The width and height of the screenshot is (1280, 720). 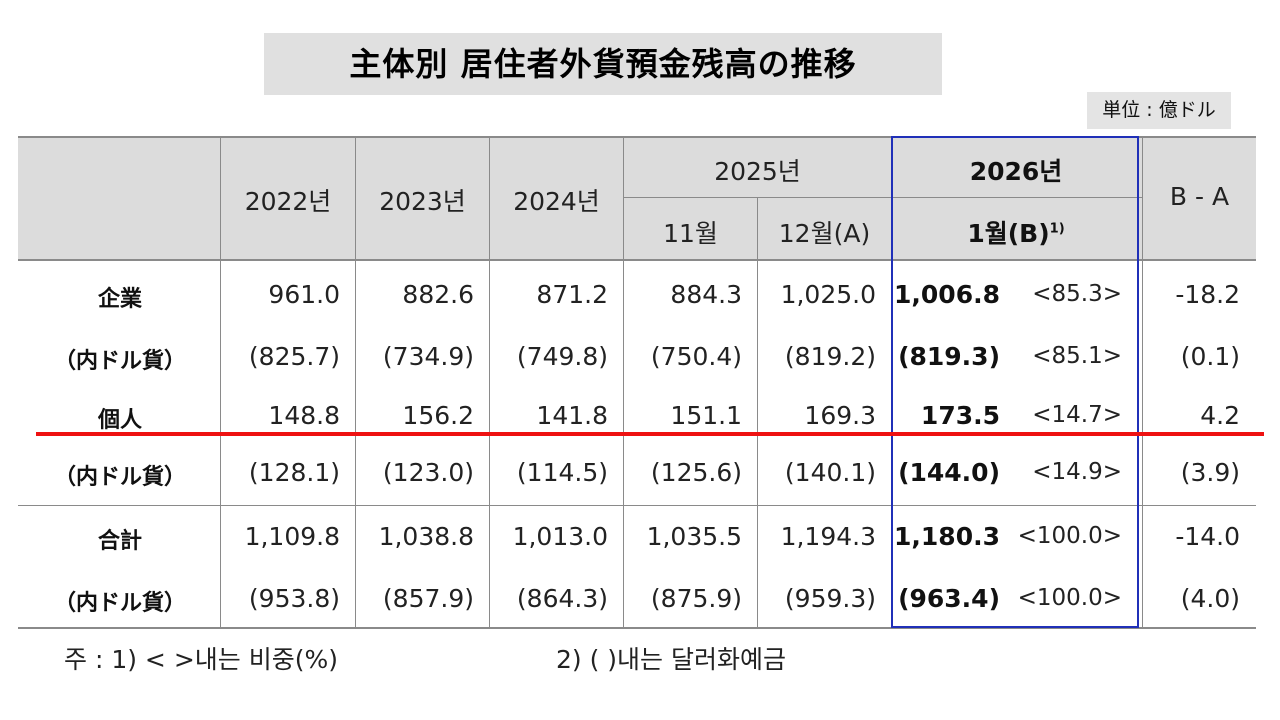 What do you see at coordinates (828, 536) in the screenshot?
I see `cell-dec: 1,194.3` at bounding box center [828, 536].